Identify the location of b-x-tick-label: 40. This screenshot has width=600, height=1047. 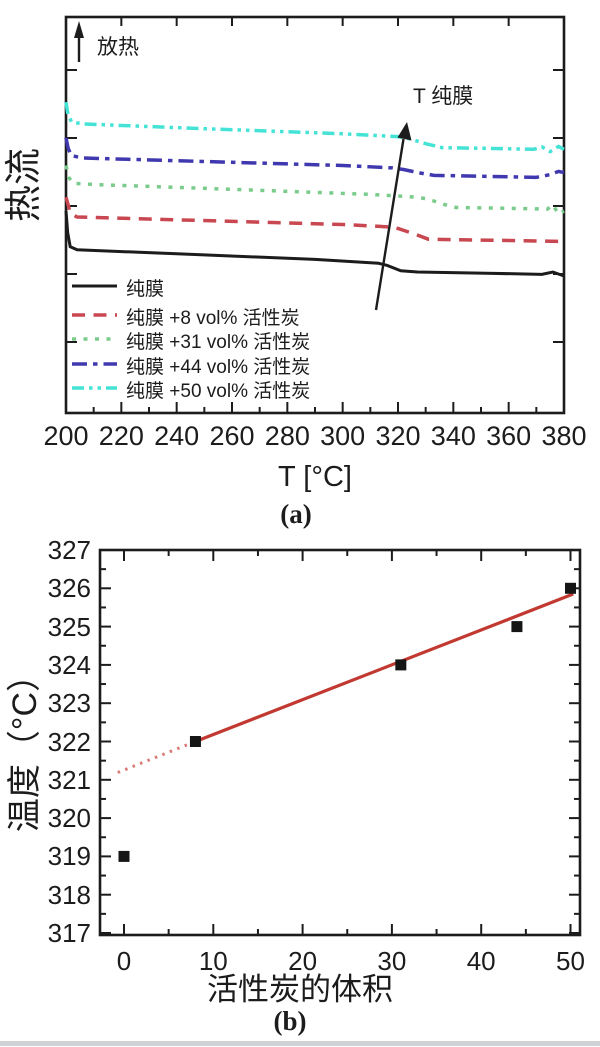
(481, 961).